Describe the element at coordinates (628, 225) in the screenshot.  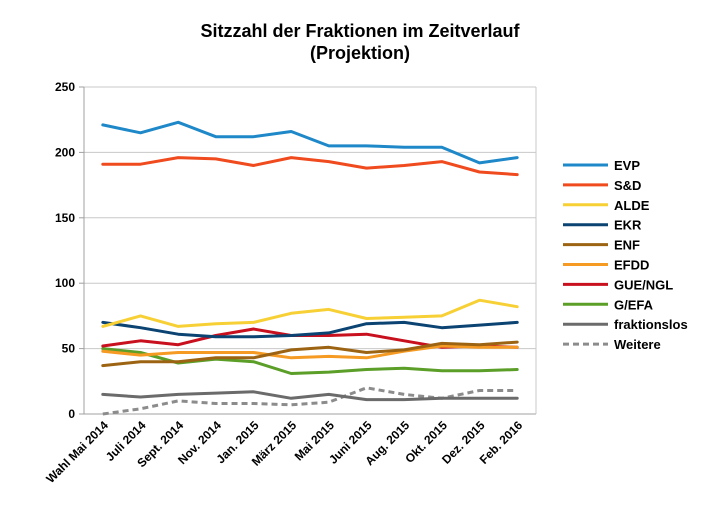
I see `legend-label-ekr: EKR` at that location.